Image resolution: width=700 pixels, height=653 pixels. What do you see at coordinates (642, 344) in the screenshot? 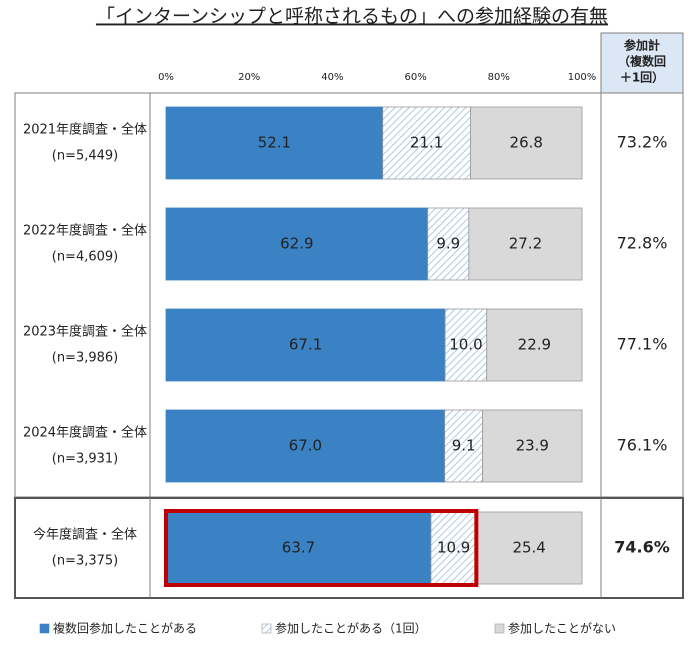
I see `total-label: 77.1%` at bounding box center [642, 344].